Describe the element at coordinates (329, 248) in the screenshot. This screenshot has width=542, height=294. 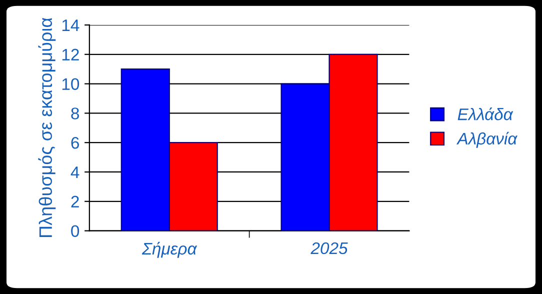
I see `x-tick-label: 2025` at that location.